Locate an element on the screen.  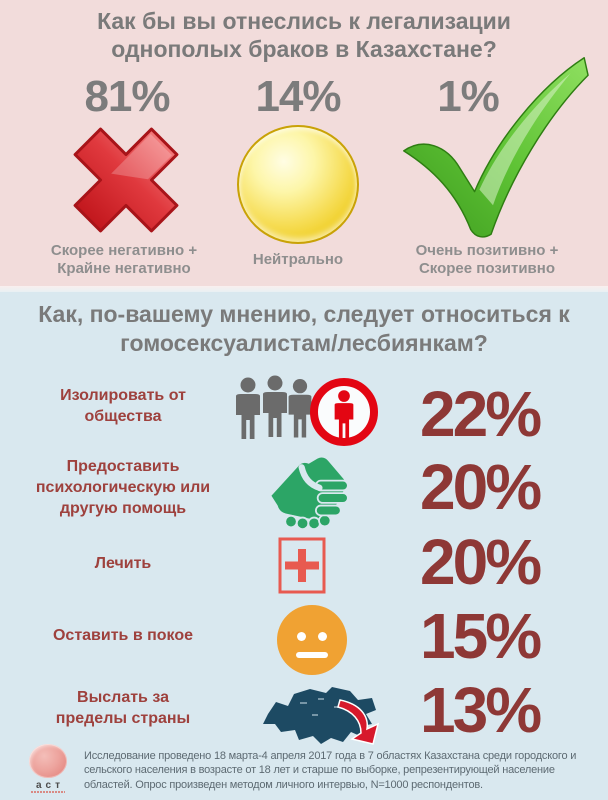
medical-cross-icon is located at coordinates (302, 565).